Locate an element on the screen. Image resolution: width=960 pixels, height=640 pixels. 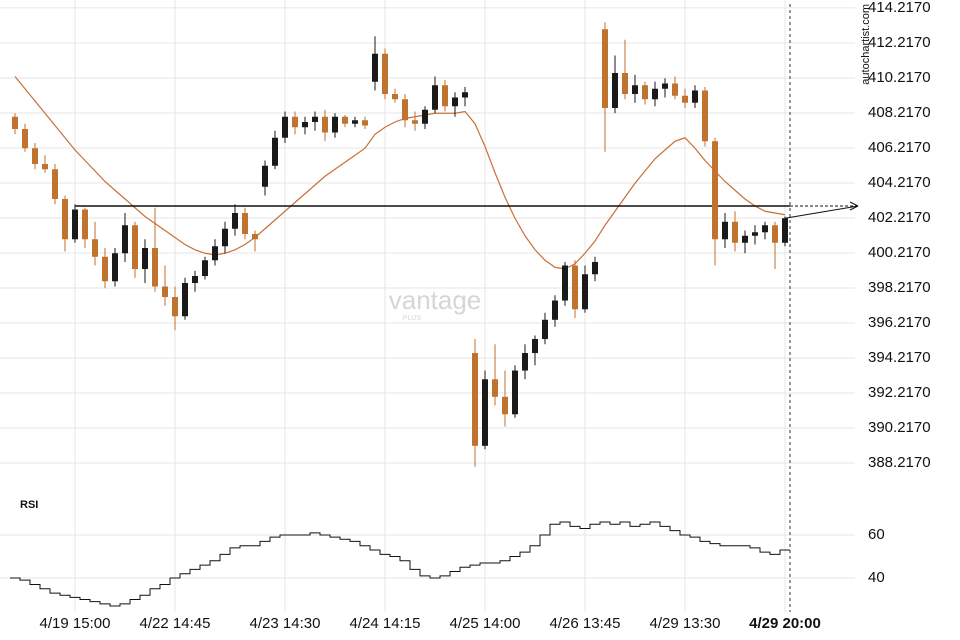
x-tick-label: 4/26 13:45 is located at coordinates (585, 623).